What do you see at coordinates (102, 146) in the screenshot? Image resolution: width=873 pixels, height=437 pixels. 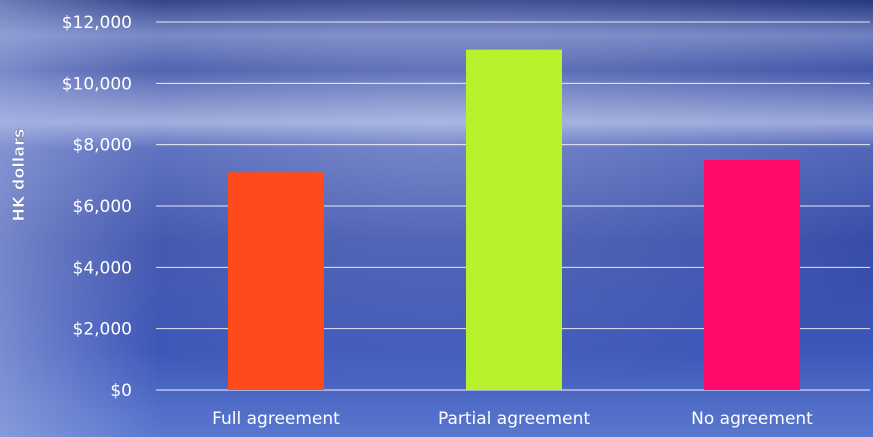 I see `y-tick-label: $8,000` at bounding box center [102, 146].